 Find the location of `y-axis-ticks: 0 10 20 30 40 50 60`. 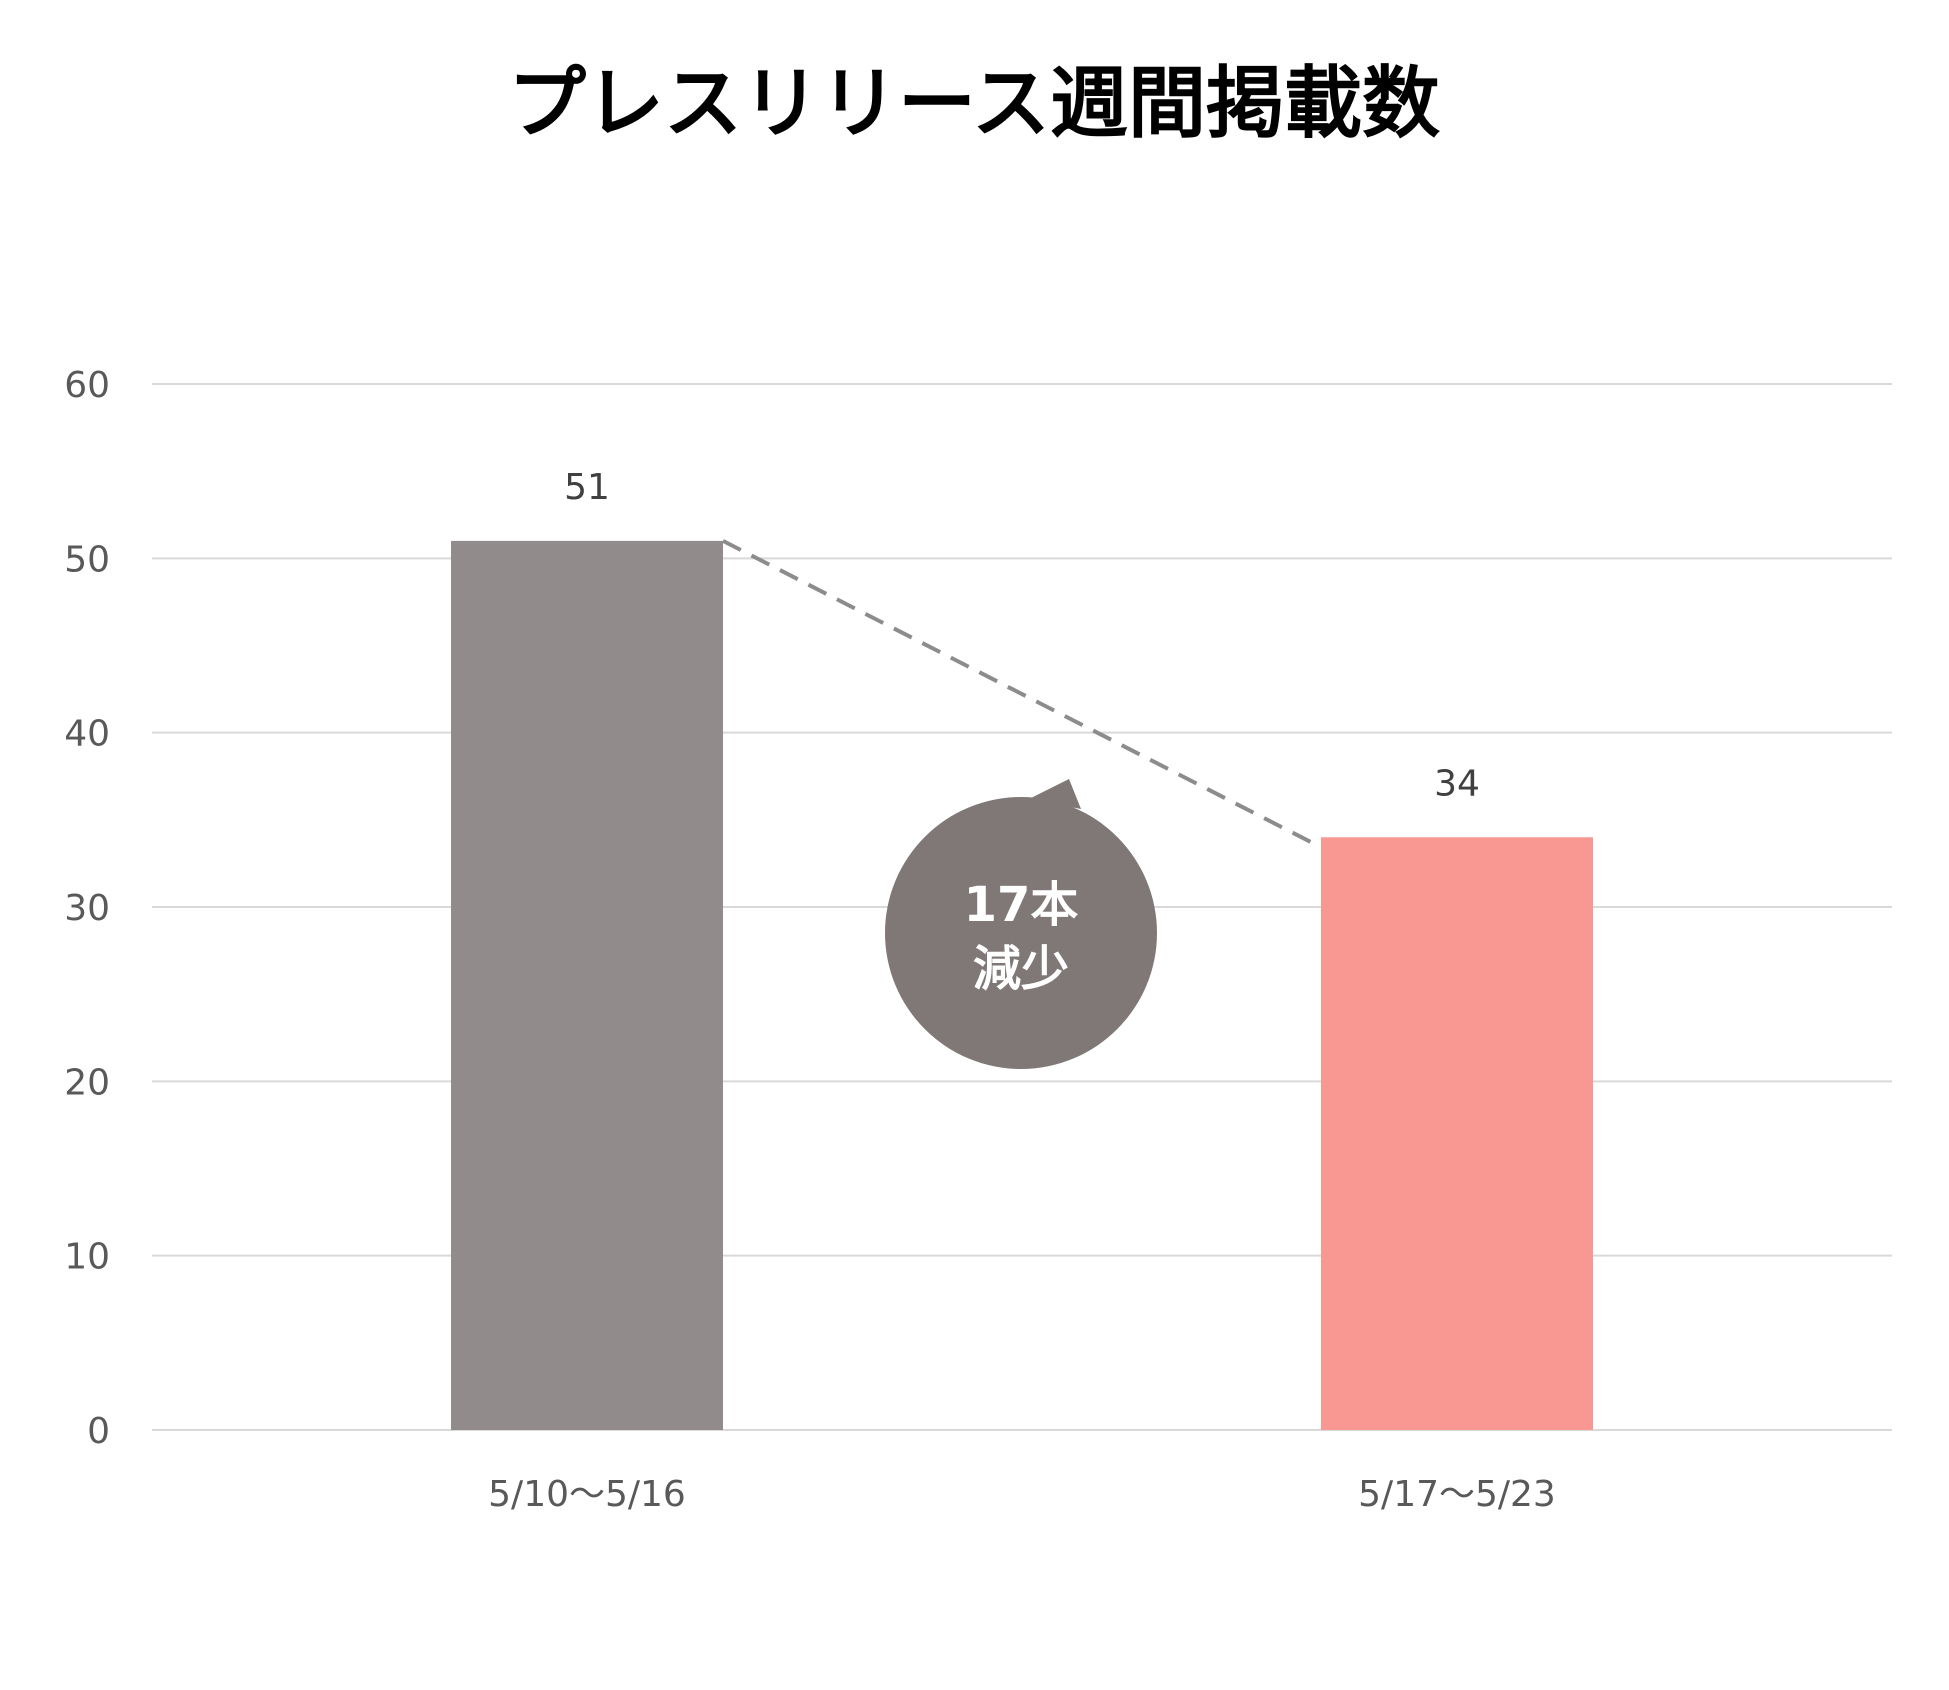

y-axis-ticks: 0 10 20 30 40 50 60 is located at coordinates (87, 908).